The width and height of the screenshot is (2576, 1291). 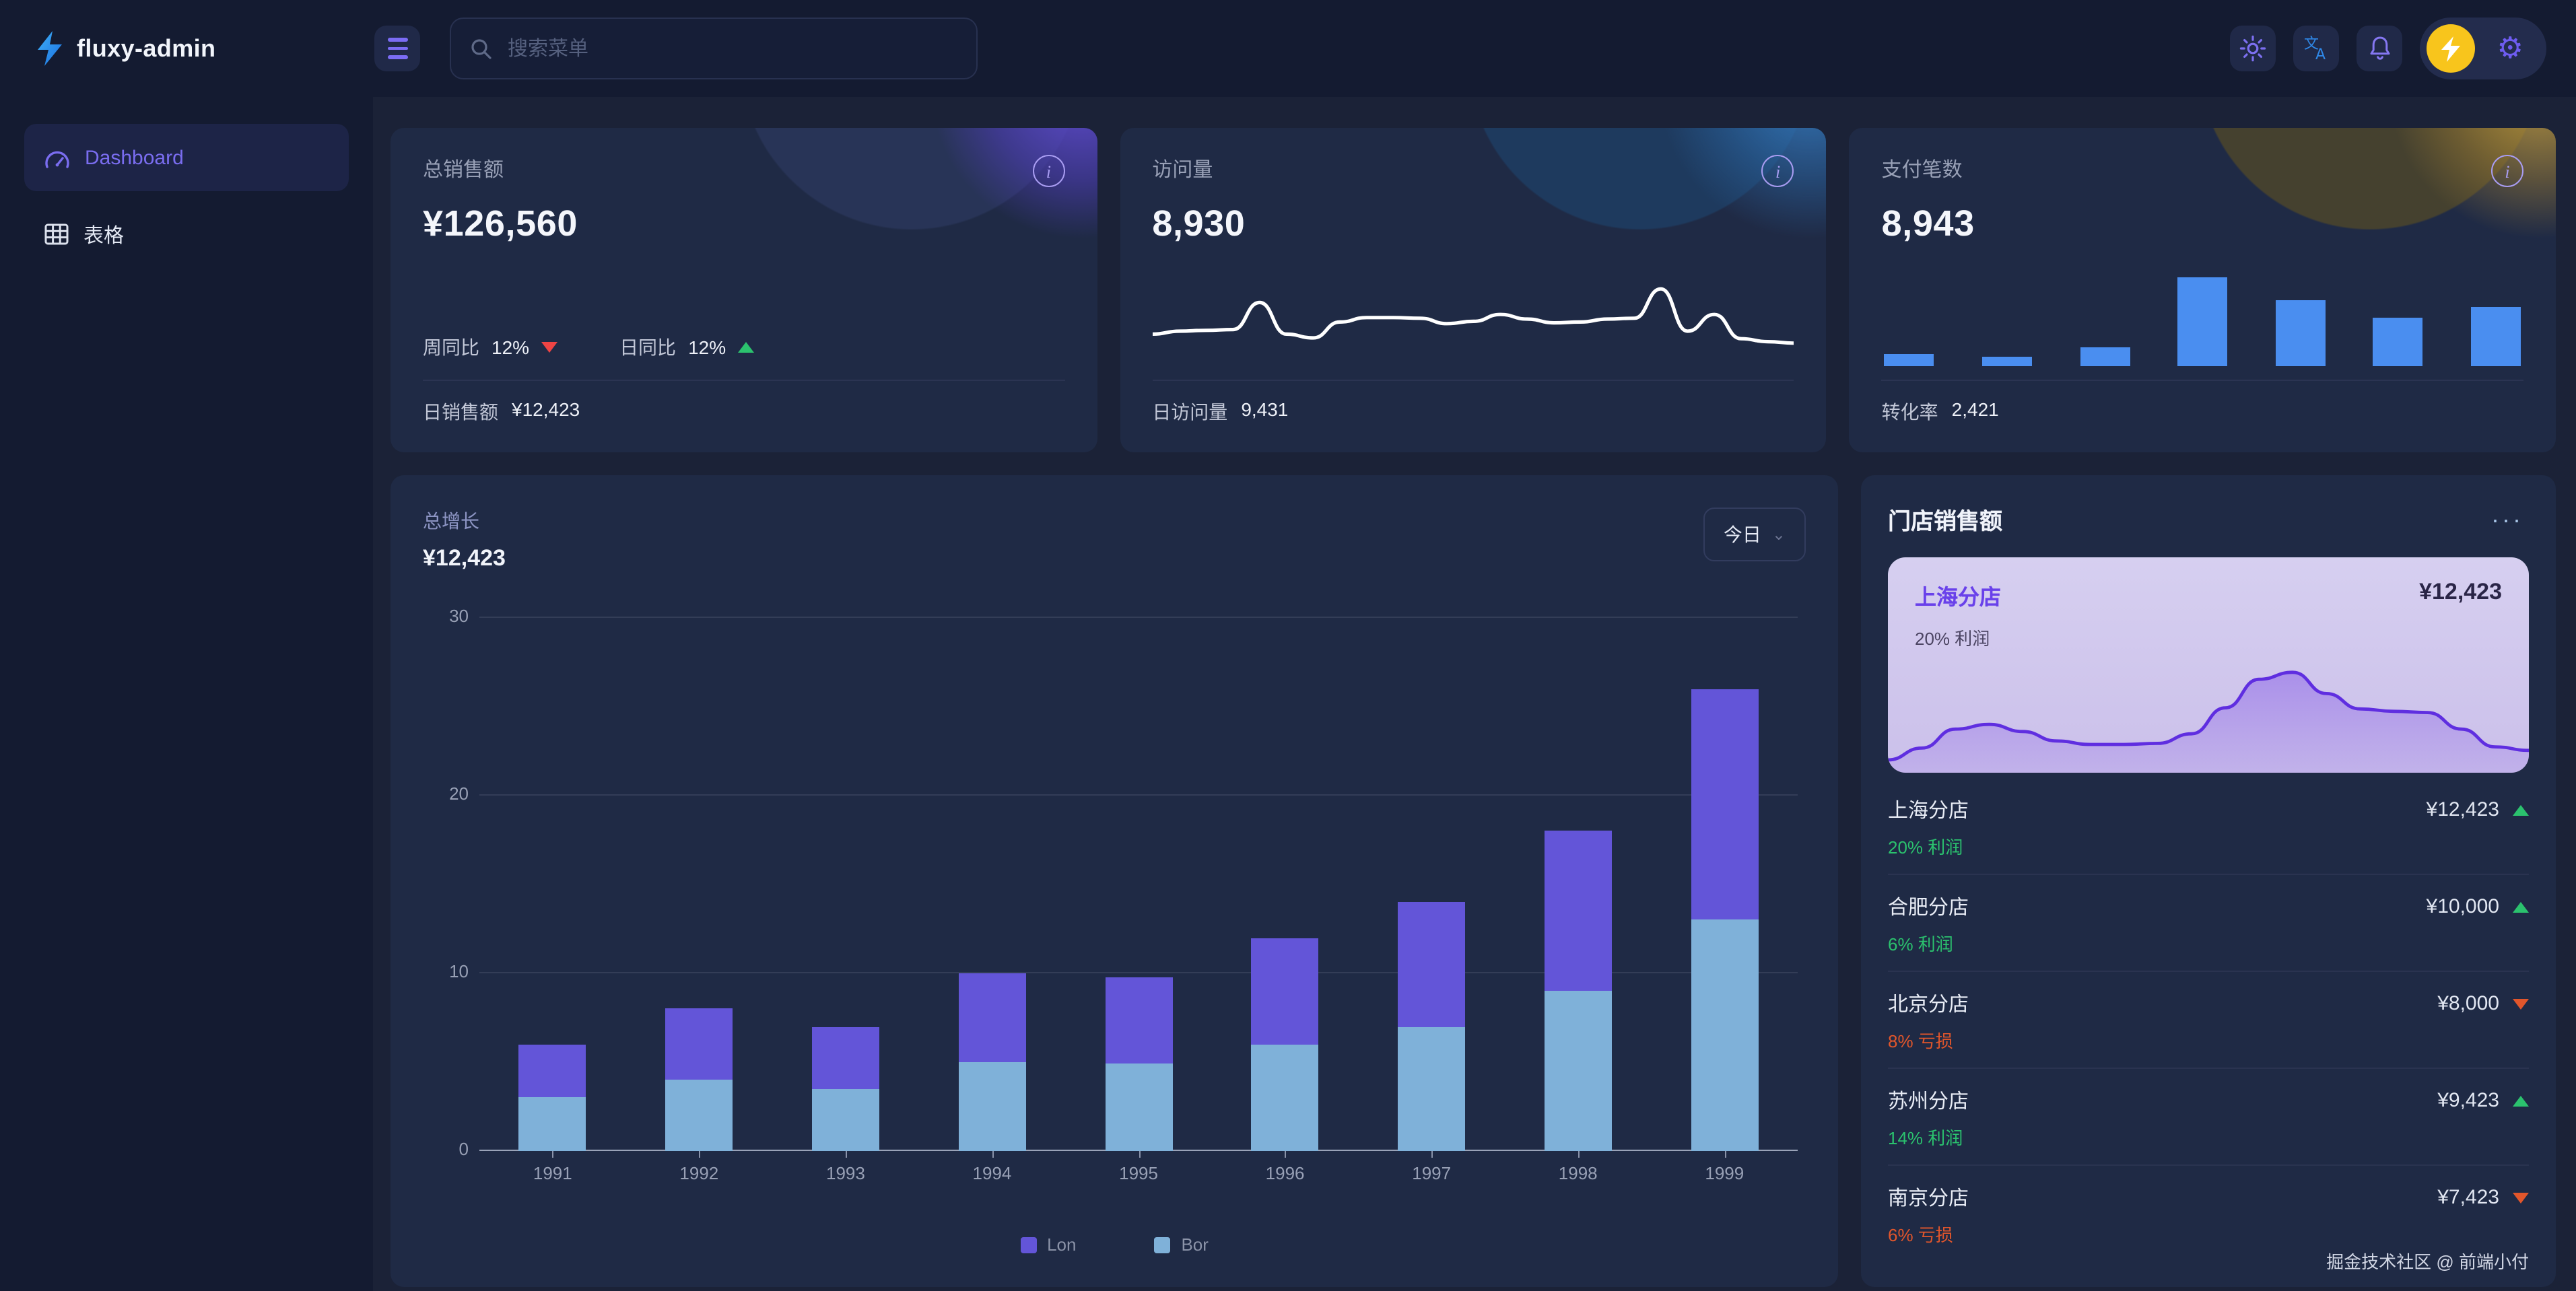 I want to click on bell-icon, so click(x=2380, y=48).